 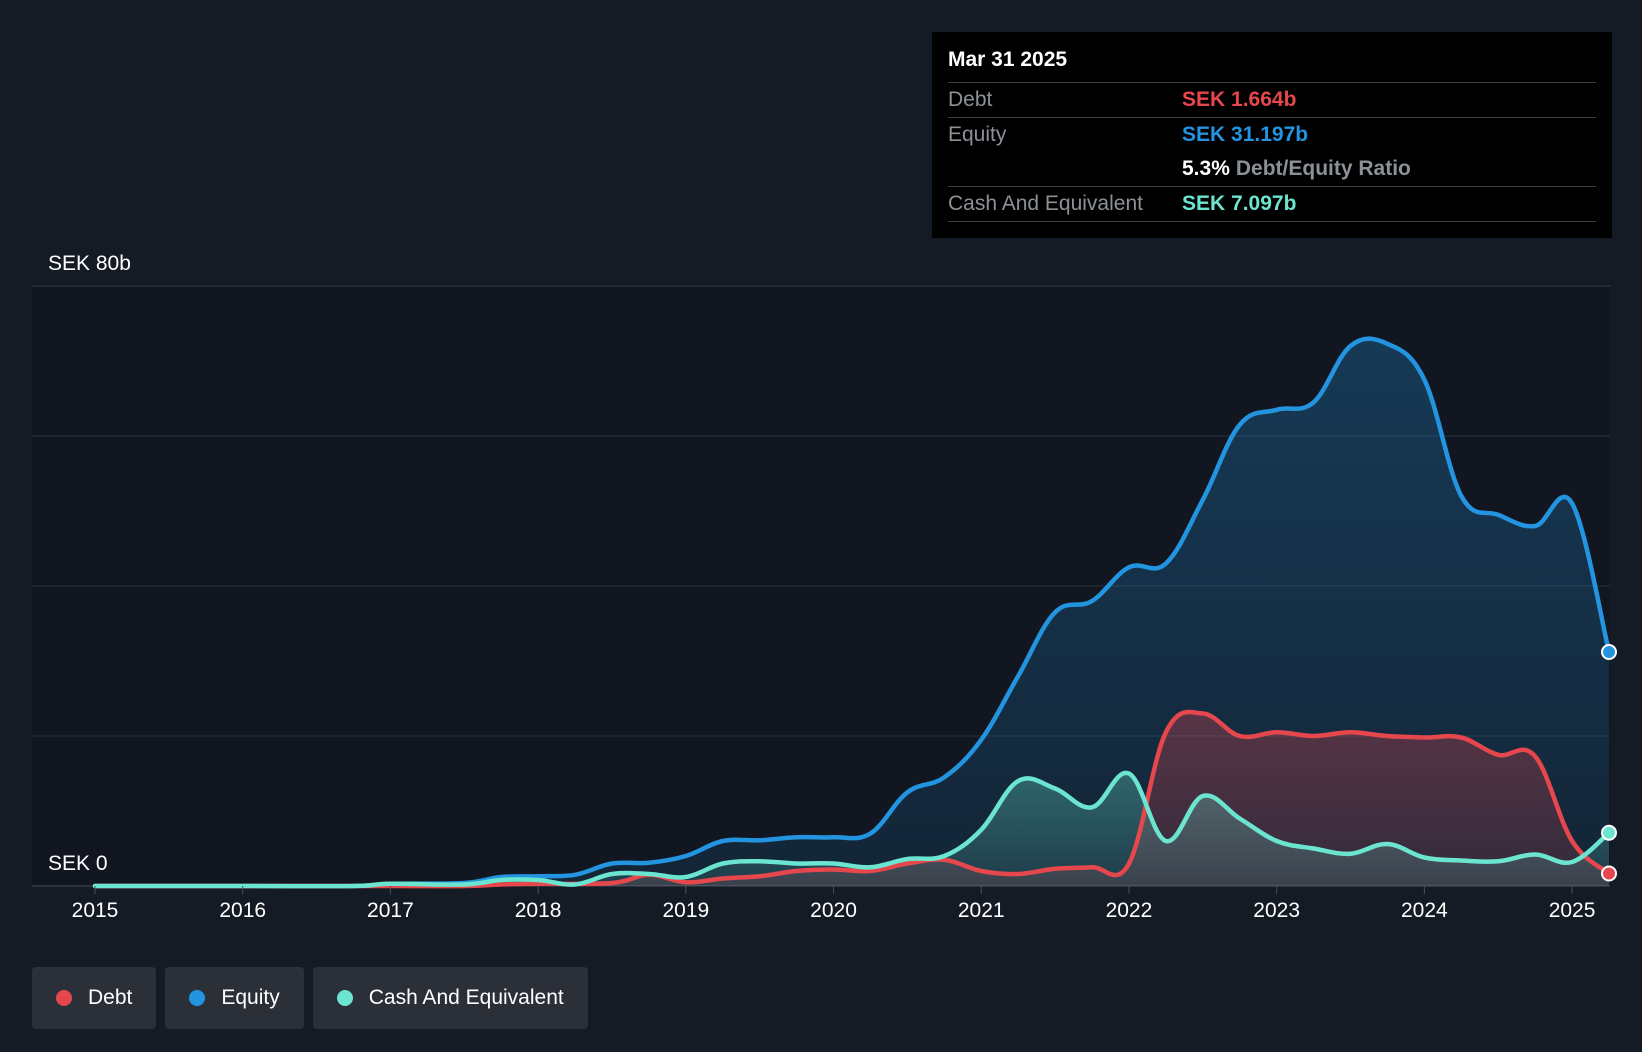 I want to click on legend-item-debt: Debt, so click(x=94, y=998).